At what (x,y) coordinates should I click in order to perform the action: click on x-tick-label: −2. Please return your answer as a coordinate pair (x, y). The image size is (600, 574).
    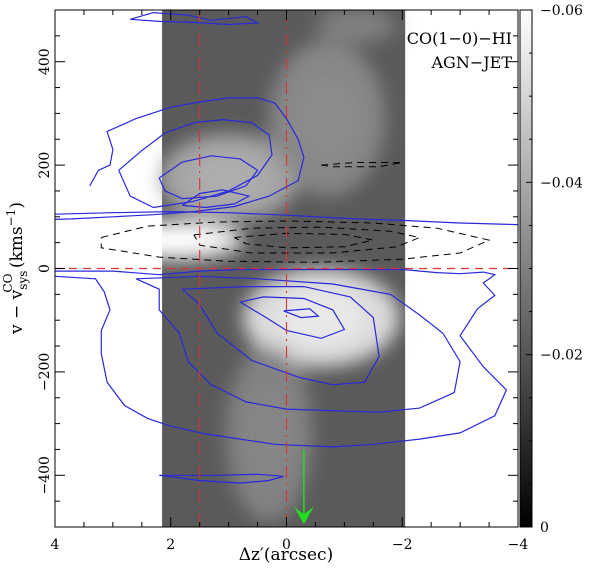
    Looking at the image, I should click on (402, 545).